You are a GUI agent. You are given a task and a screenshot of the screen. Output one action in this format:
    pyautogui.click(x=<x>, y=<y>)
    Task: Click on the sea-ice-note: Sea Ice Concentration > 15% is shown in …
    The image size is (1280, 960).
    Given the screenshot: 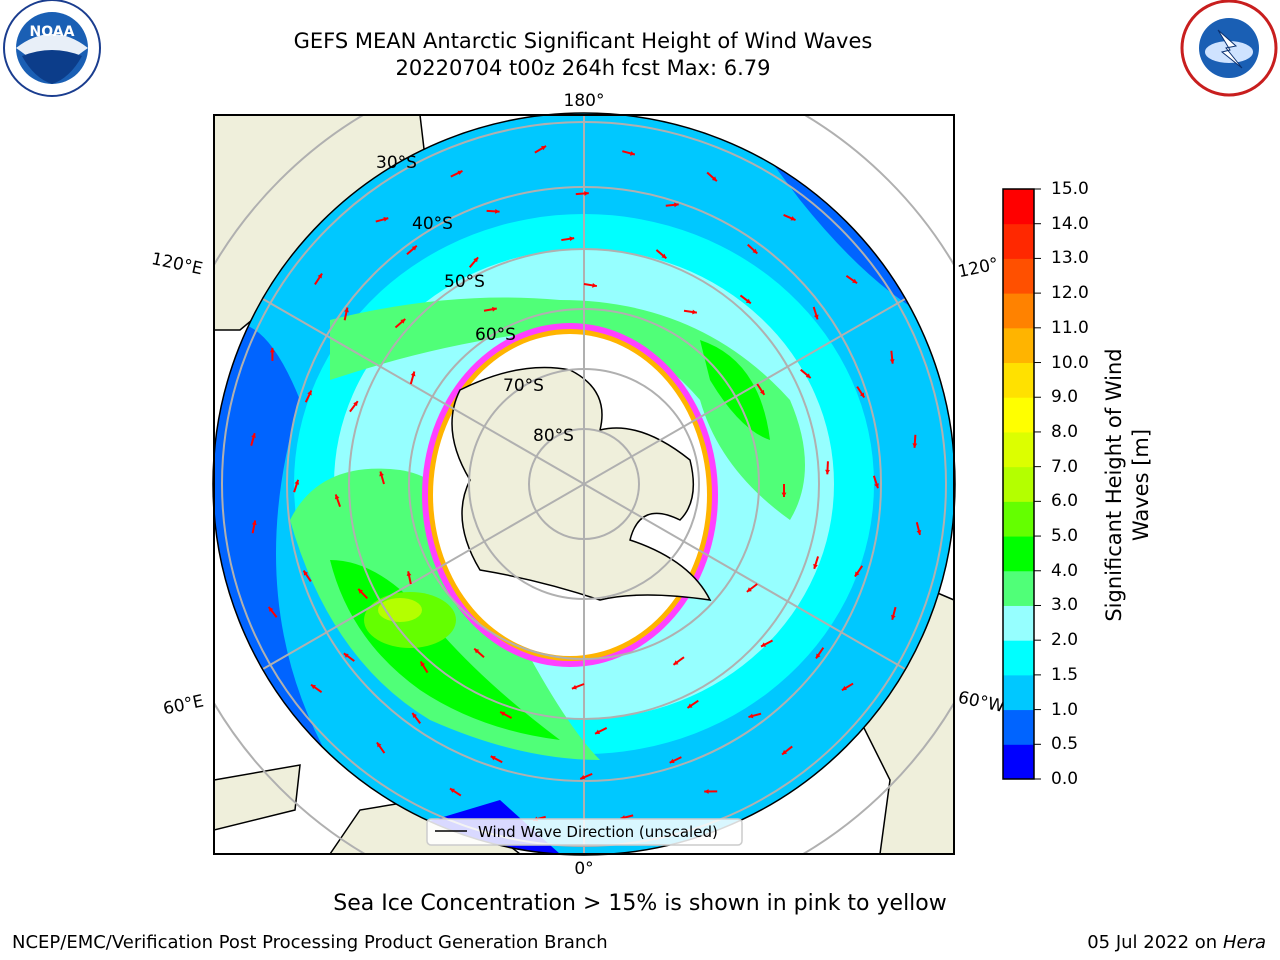 What is the action you would take?
    pyautogui.click(x=640, y=903)
    